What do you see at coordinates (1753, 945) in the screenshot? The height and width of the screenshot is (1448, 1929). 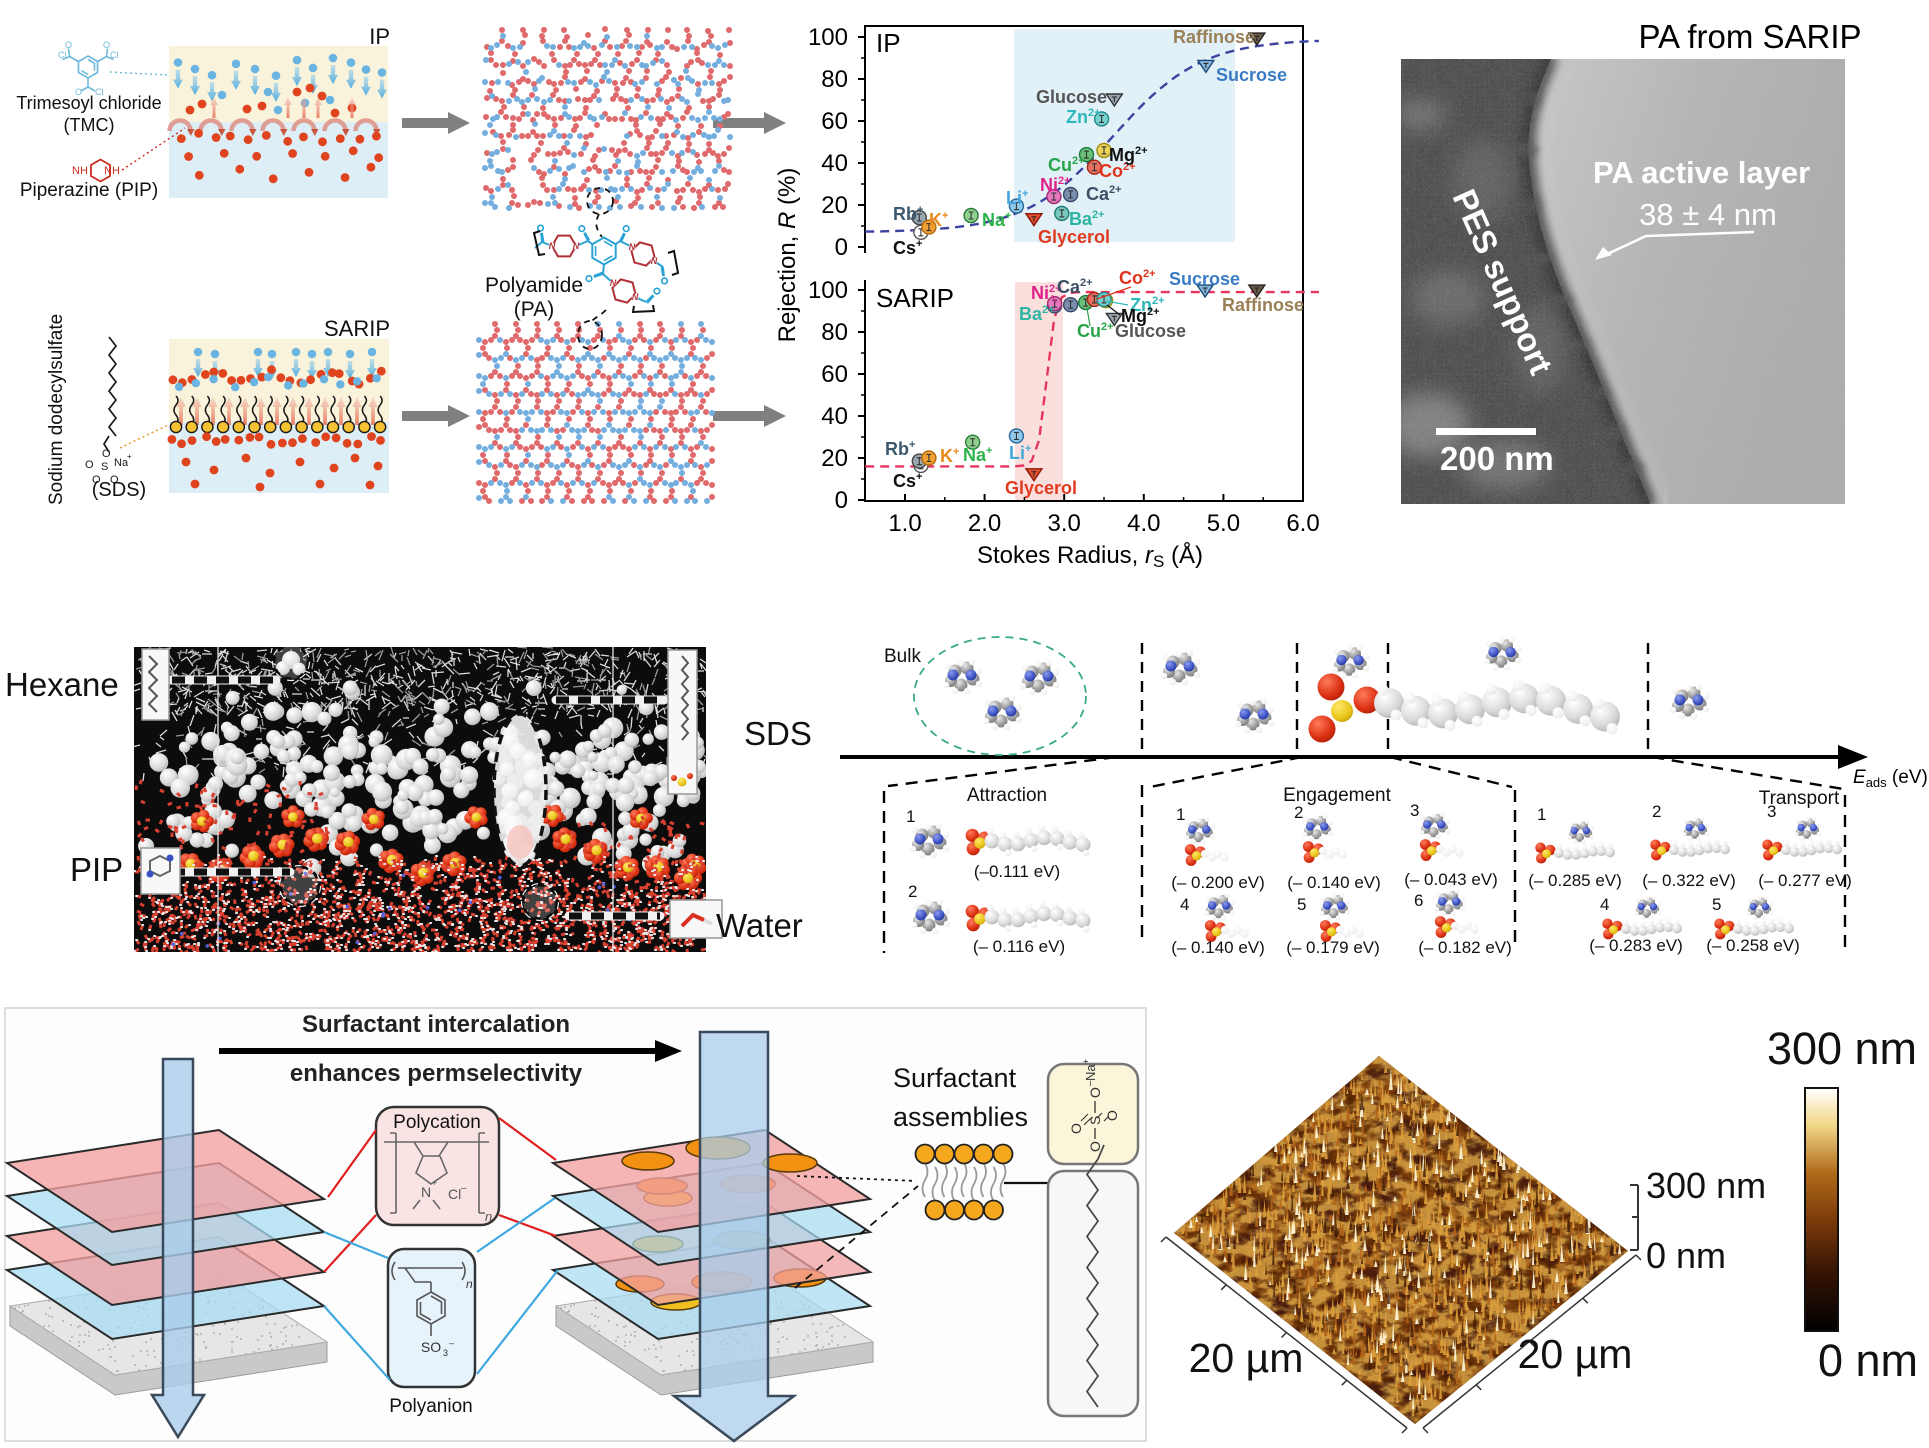 I see `svg-text: (– 0.258 eV)` at bounding box center [1753, 945].